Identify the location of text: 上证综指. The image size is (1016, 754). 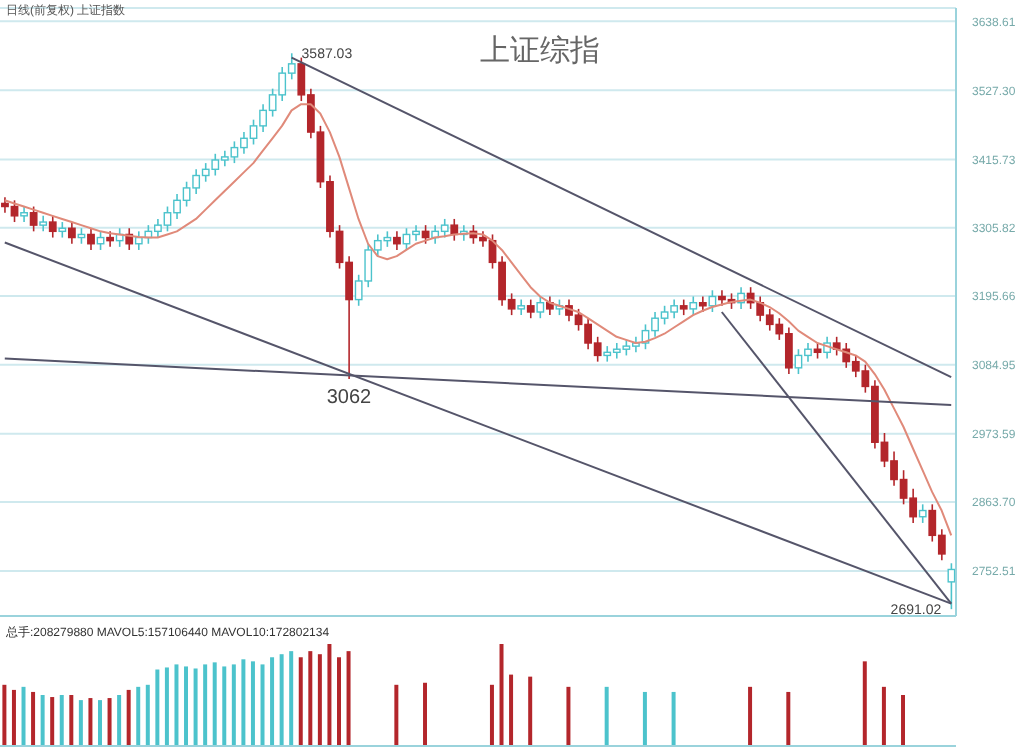
(540, 51).